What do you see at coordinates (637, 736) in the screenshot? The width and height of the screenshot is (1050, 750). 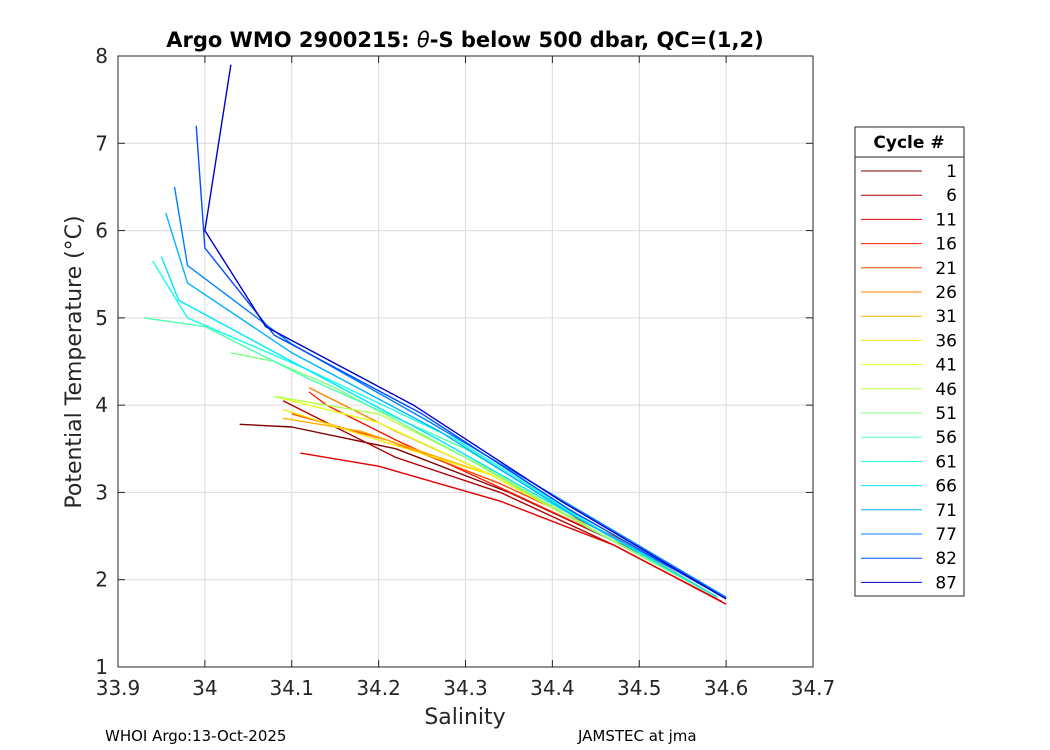 I see `footer-right: JAMSTEC at jma` at bounding box center [637, 736].